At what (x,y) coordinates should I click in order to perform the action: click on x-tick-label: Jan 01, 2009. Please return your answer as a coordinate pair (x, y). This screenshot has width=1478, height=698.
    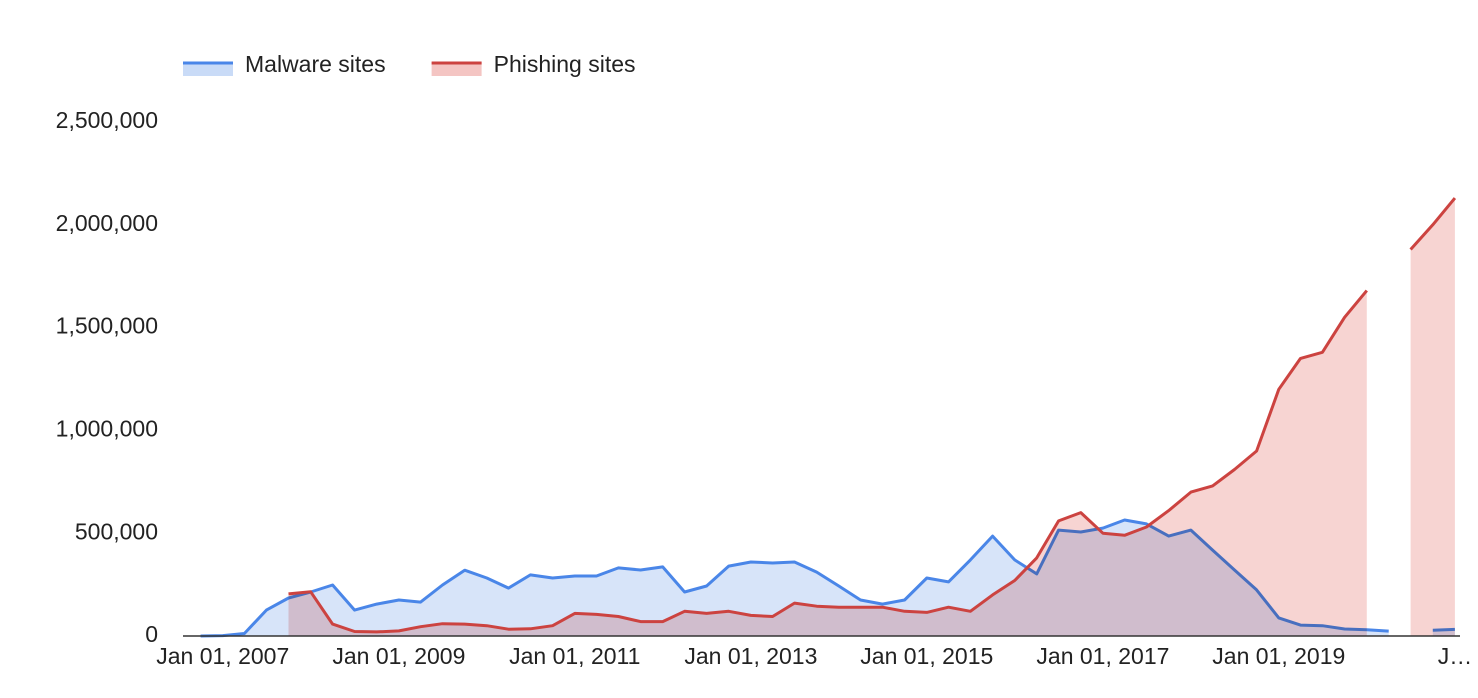
    Looking at the image, I should click on (398, 656).